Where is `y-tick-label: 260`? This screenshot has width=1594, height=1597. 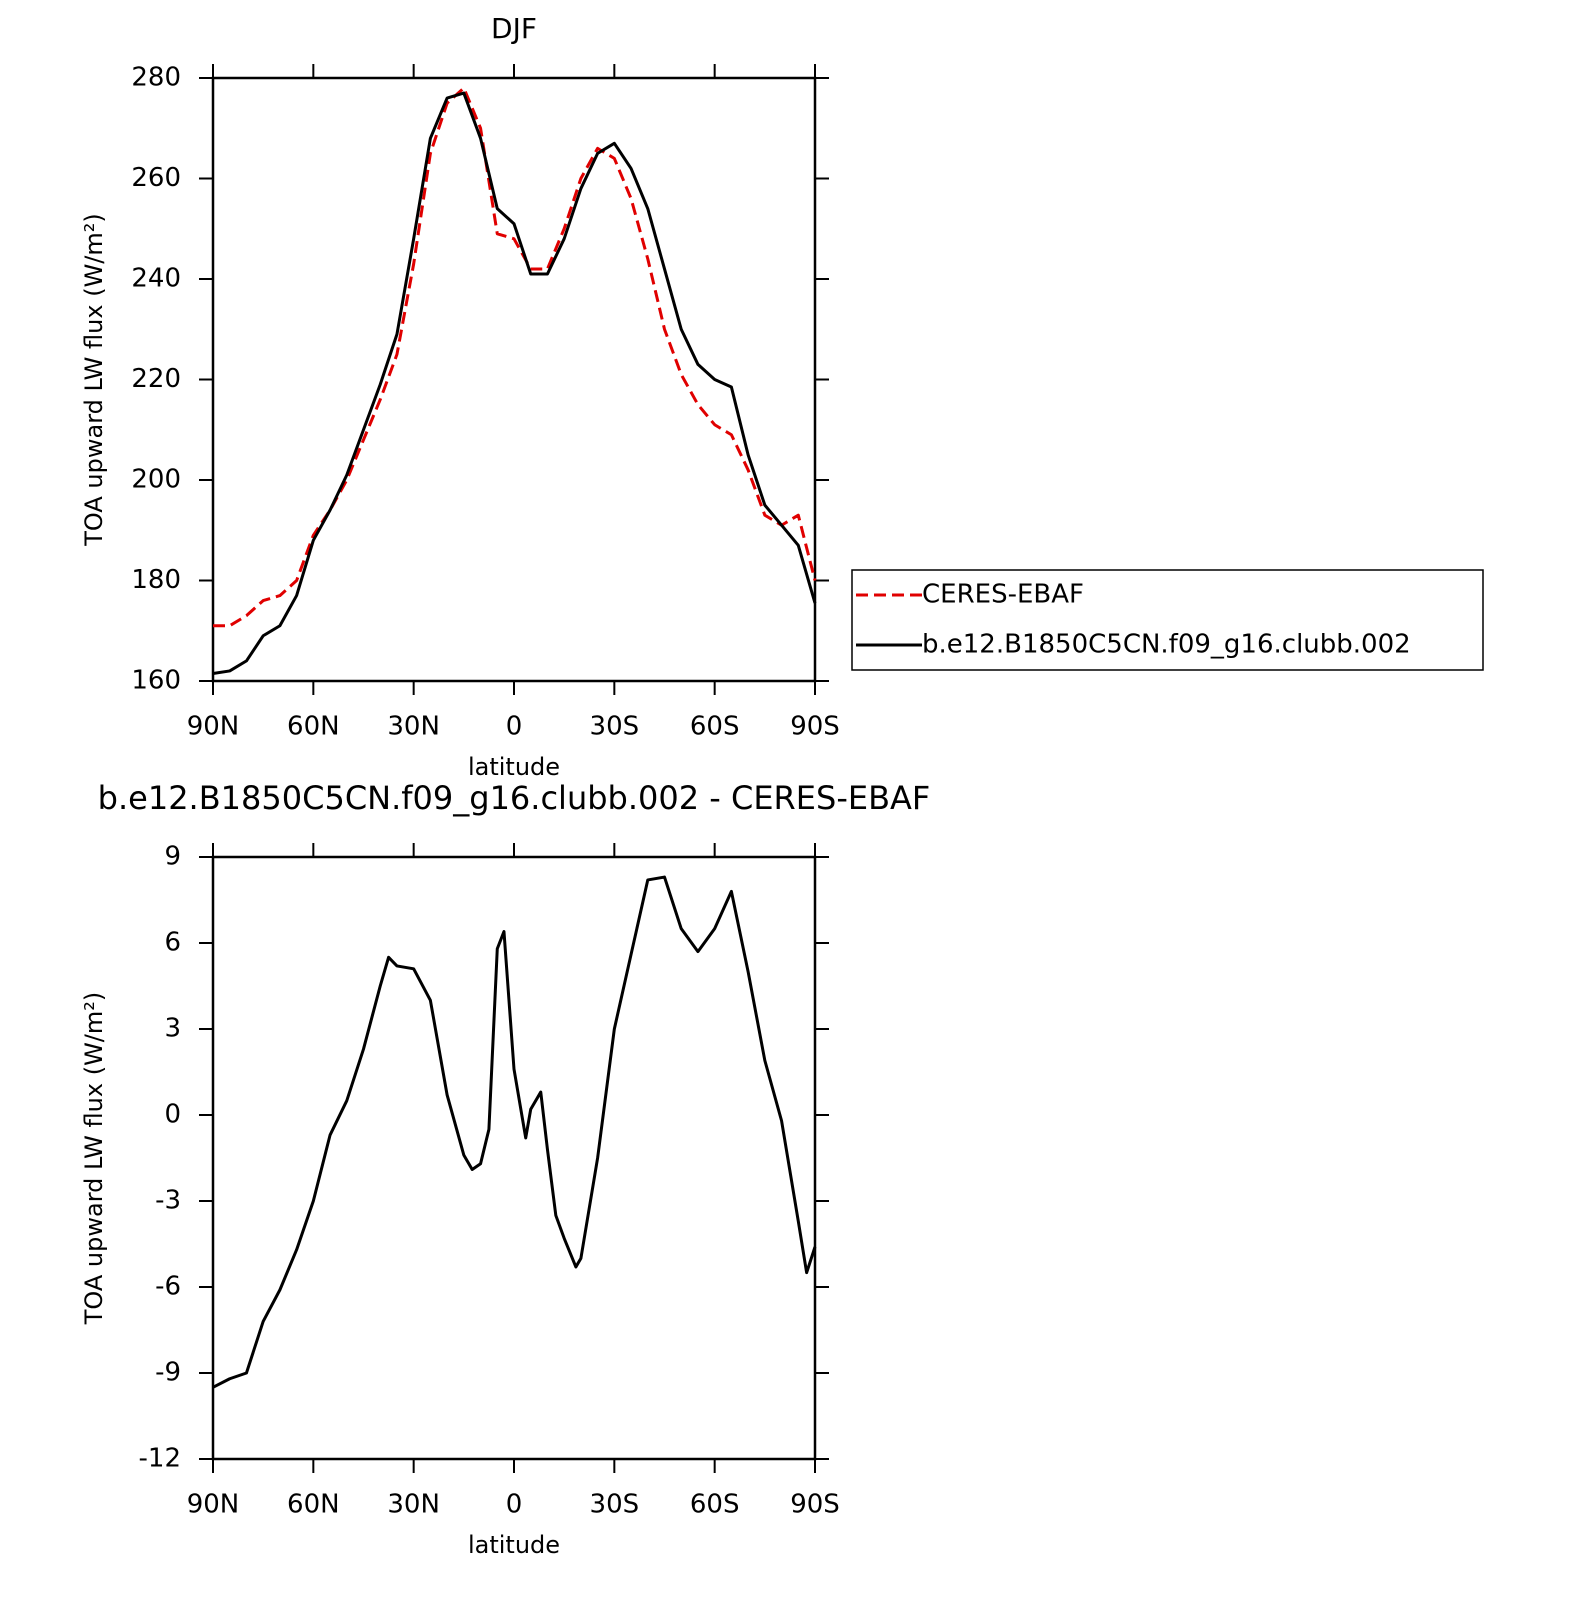
y-tick-label: 260 is located at coordinates (156, 178).